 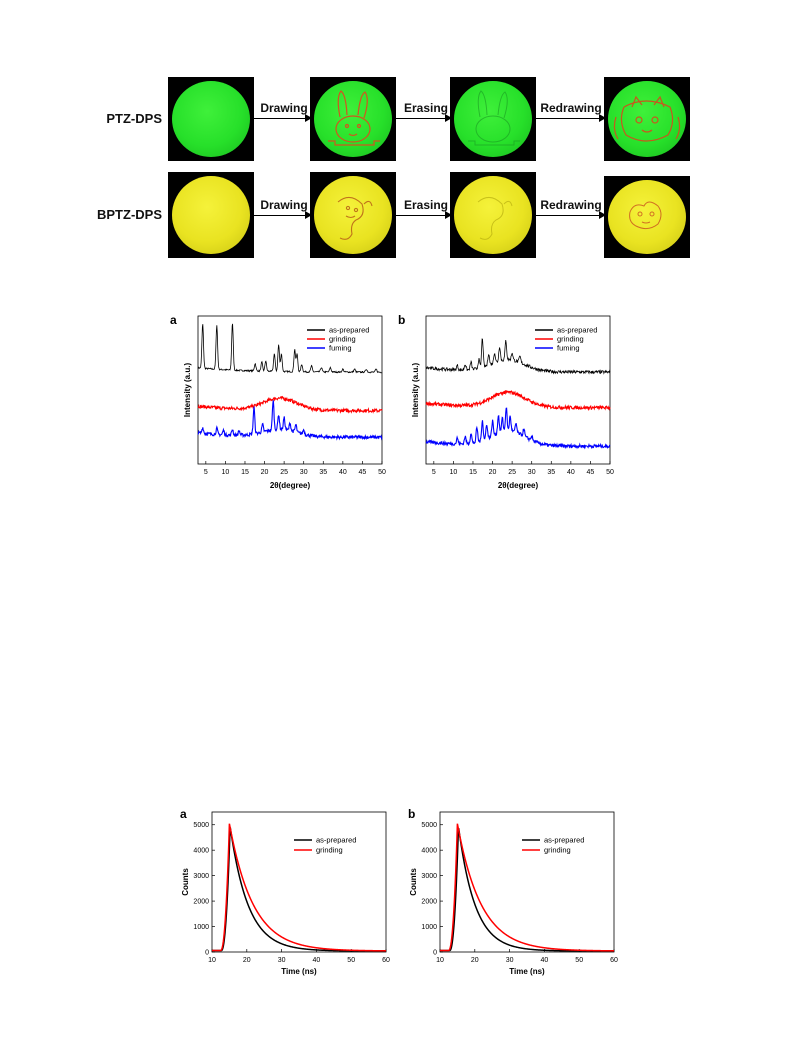 What do you see at coordinates (134, 118) in the screenshot?
I see `row-label-ptz-dps: PTZ-DPS` at bounding box center [134, 118].